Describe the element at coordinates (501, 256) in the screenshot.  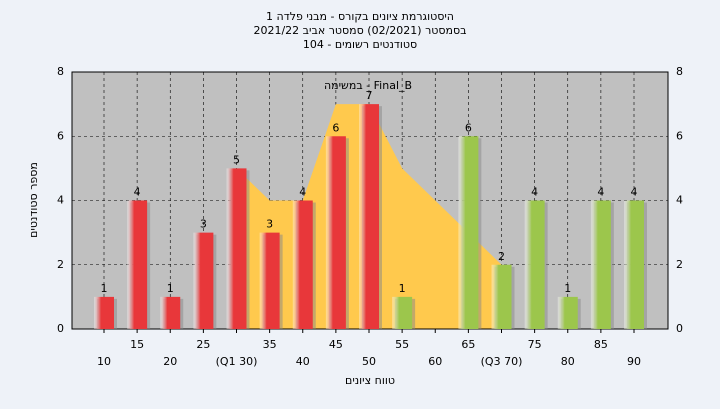
I see `value-label: 2` at that location.